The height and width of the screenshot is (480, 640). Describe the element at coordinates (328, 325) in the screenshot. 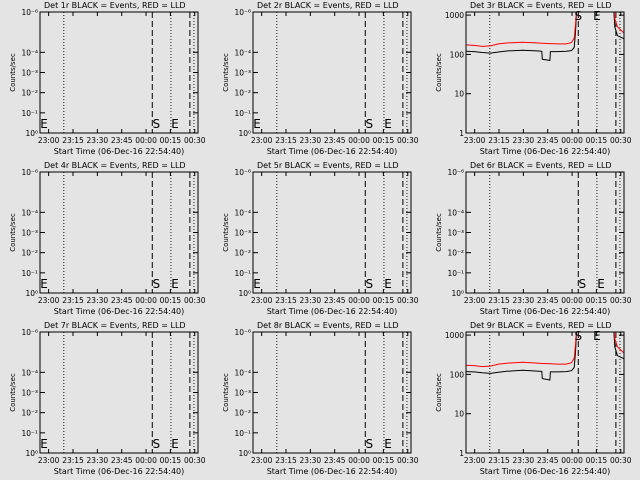

I see `panel-title: Det 8r BLACK = Events, RED = LLD` at that location.